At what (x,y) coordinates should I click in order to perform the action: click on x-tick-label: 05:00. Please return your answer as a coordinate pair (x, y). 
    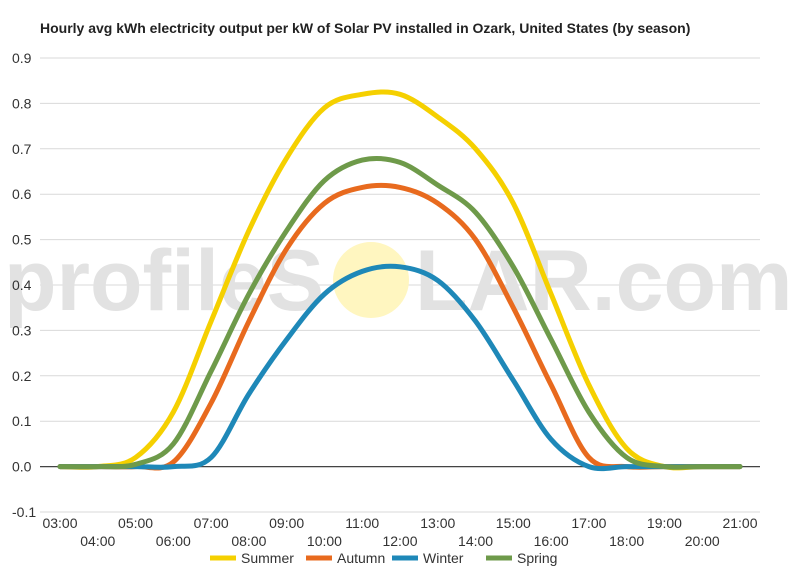
    Looking at the image, I should click on (135, 523).